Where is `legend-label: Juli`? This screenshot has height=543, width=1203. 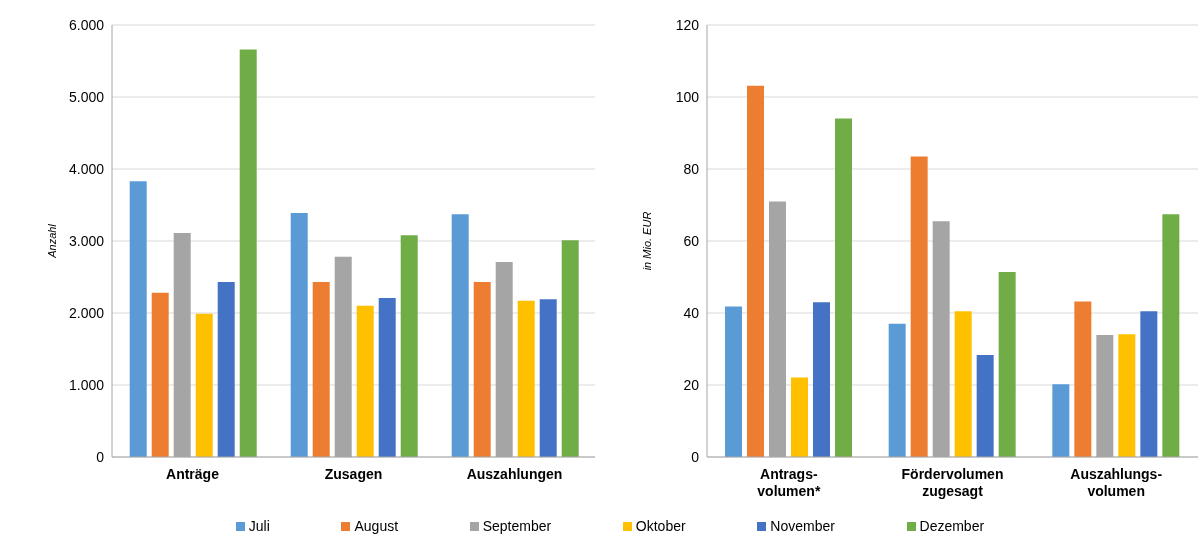 legend-label: Juli is located at coordinates (258, 526).